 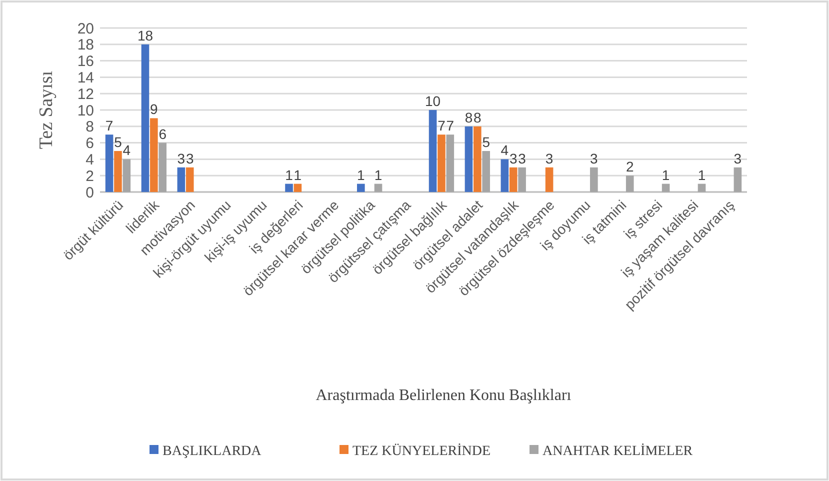 What do you see at coordinates (433, 101) in the screenshot?
I see `data-label: 10` at bounding box center [433, 101].